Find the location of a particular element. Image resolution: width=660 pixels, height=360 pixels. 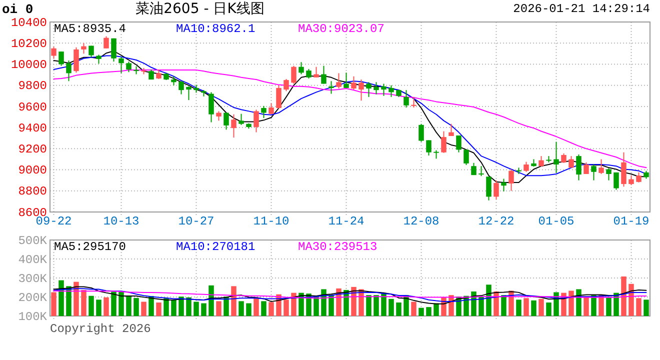

y-tick-label: 9200 is located at coordinates (32, 149).